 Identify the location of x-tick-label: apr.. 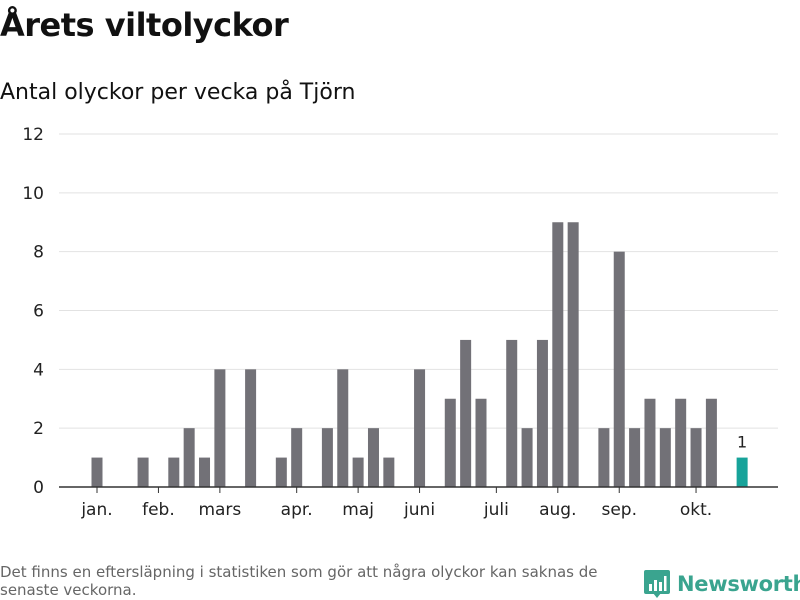
(297, 510).